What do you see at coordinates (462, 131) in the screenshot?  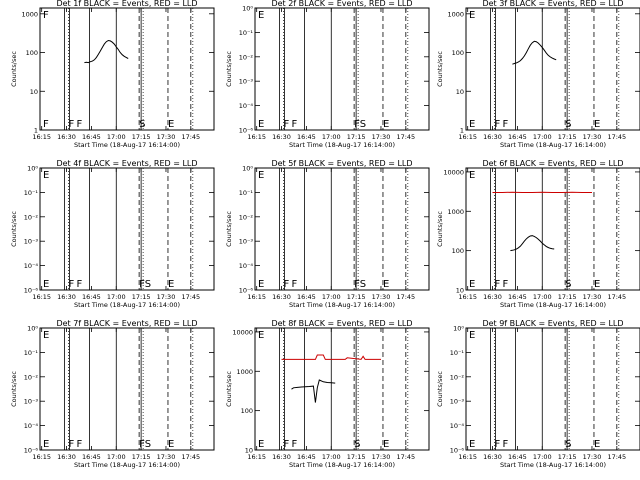 I see `y-tick-label: 1` at bounding box center [462, 131].